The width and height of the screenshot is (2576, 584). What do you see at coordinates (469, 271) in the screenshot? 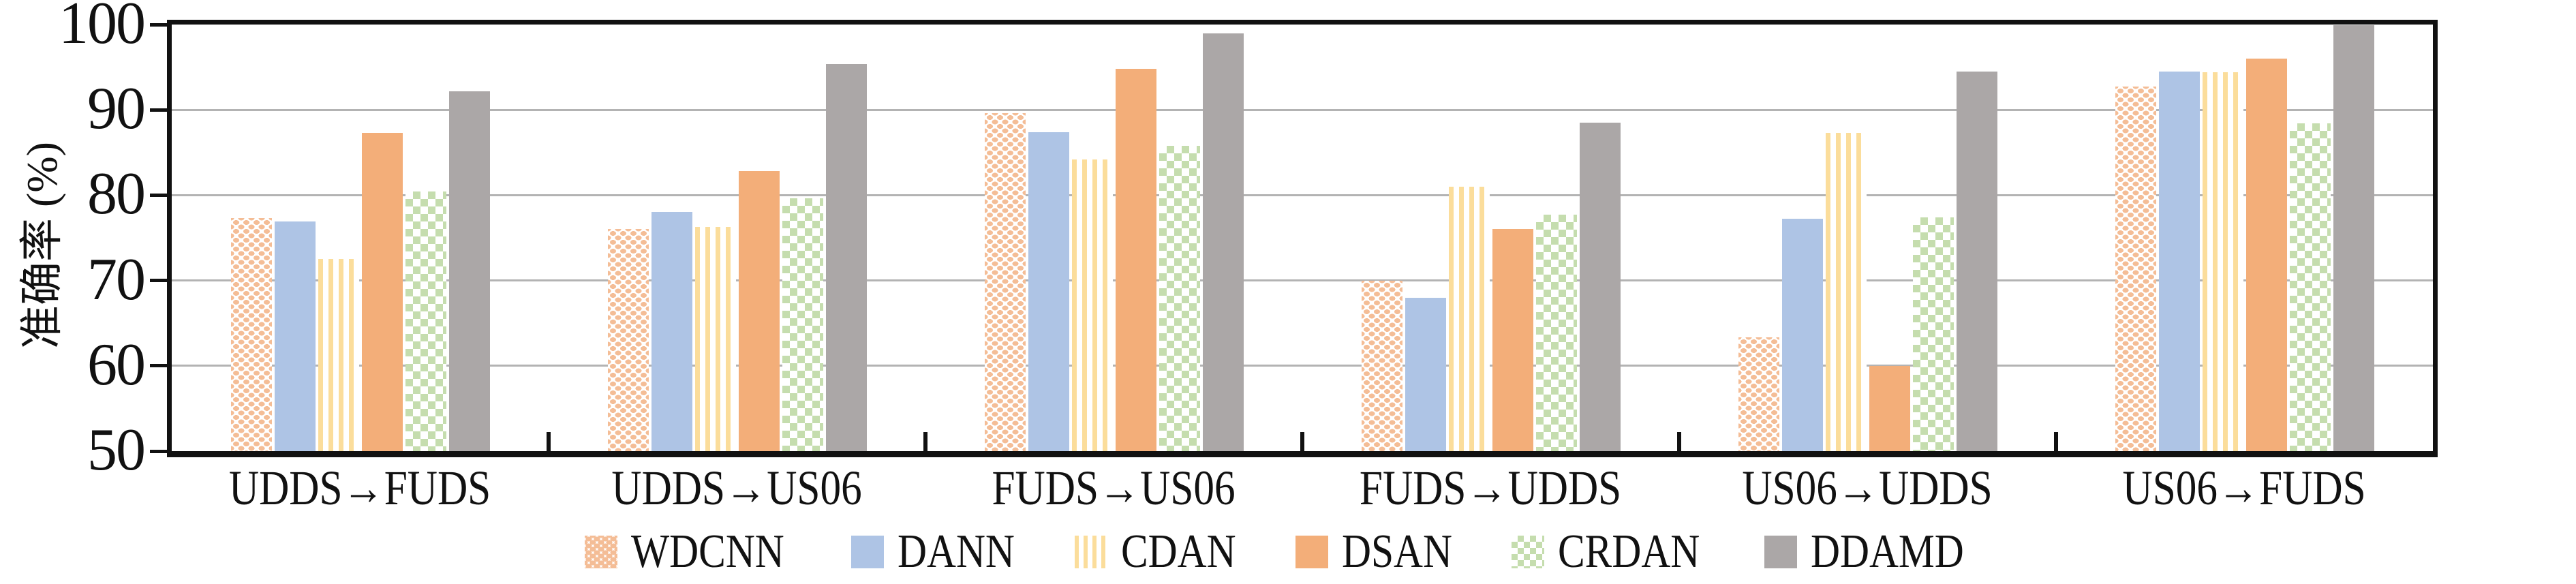
I see `bar-ddamd-UDDS→FUDS` at bounding box center [469, 271].